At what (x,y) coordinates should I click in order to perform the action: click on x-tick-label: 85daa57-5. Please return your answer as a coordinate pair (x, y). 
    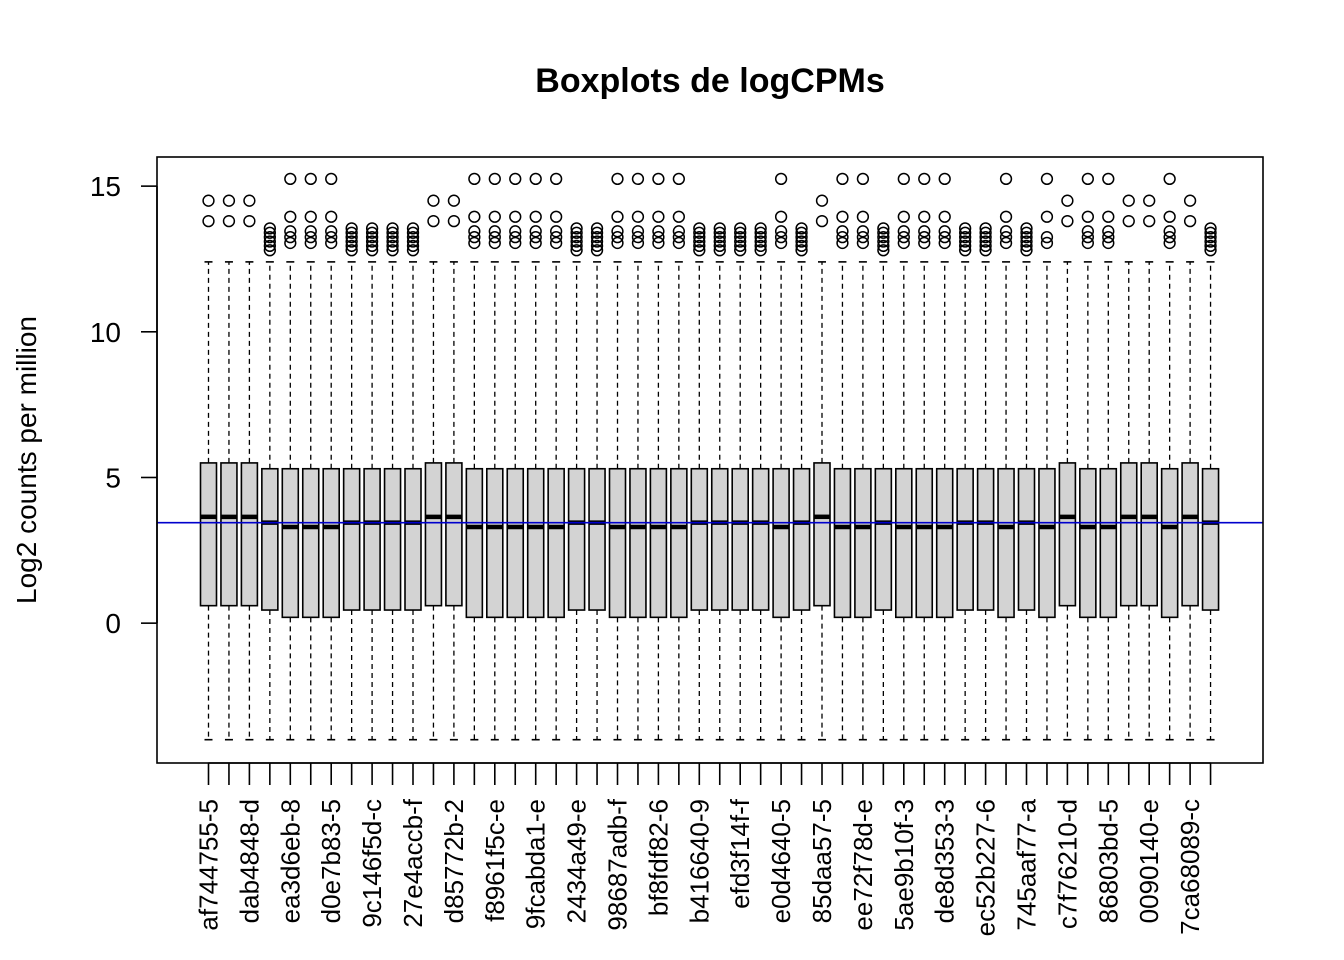
    Looking at the image, I should click on (822, 861).